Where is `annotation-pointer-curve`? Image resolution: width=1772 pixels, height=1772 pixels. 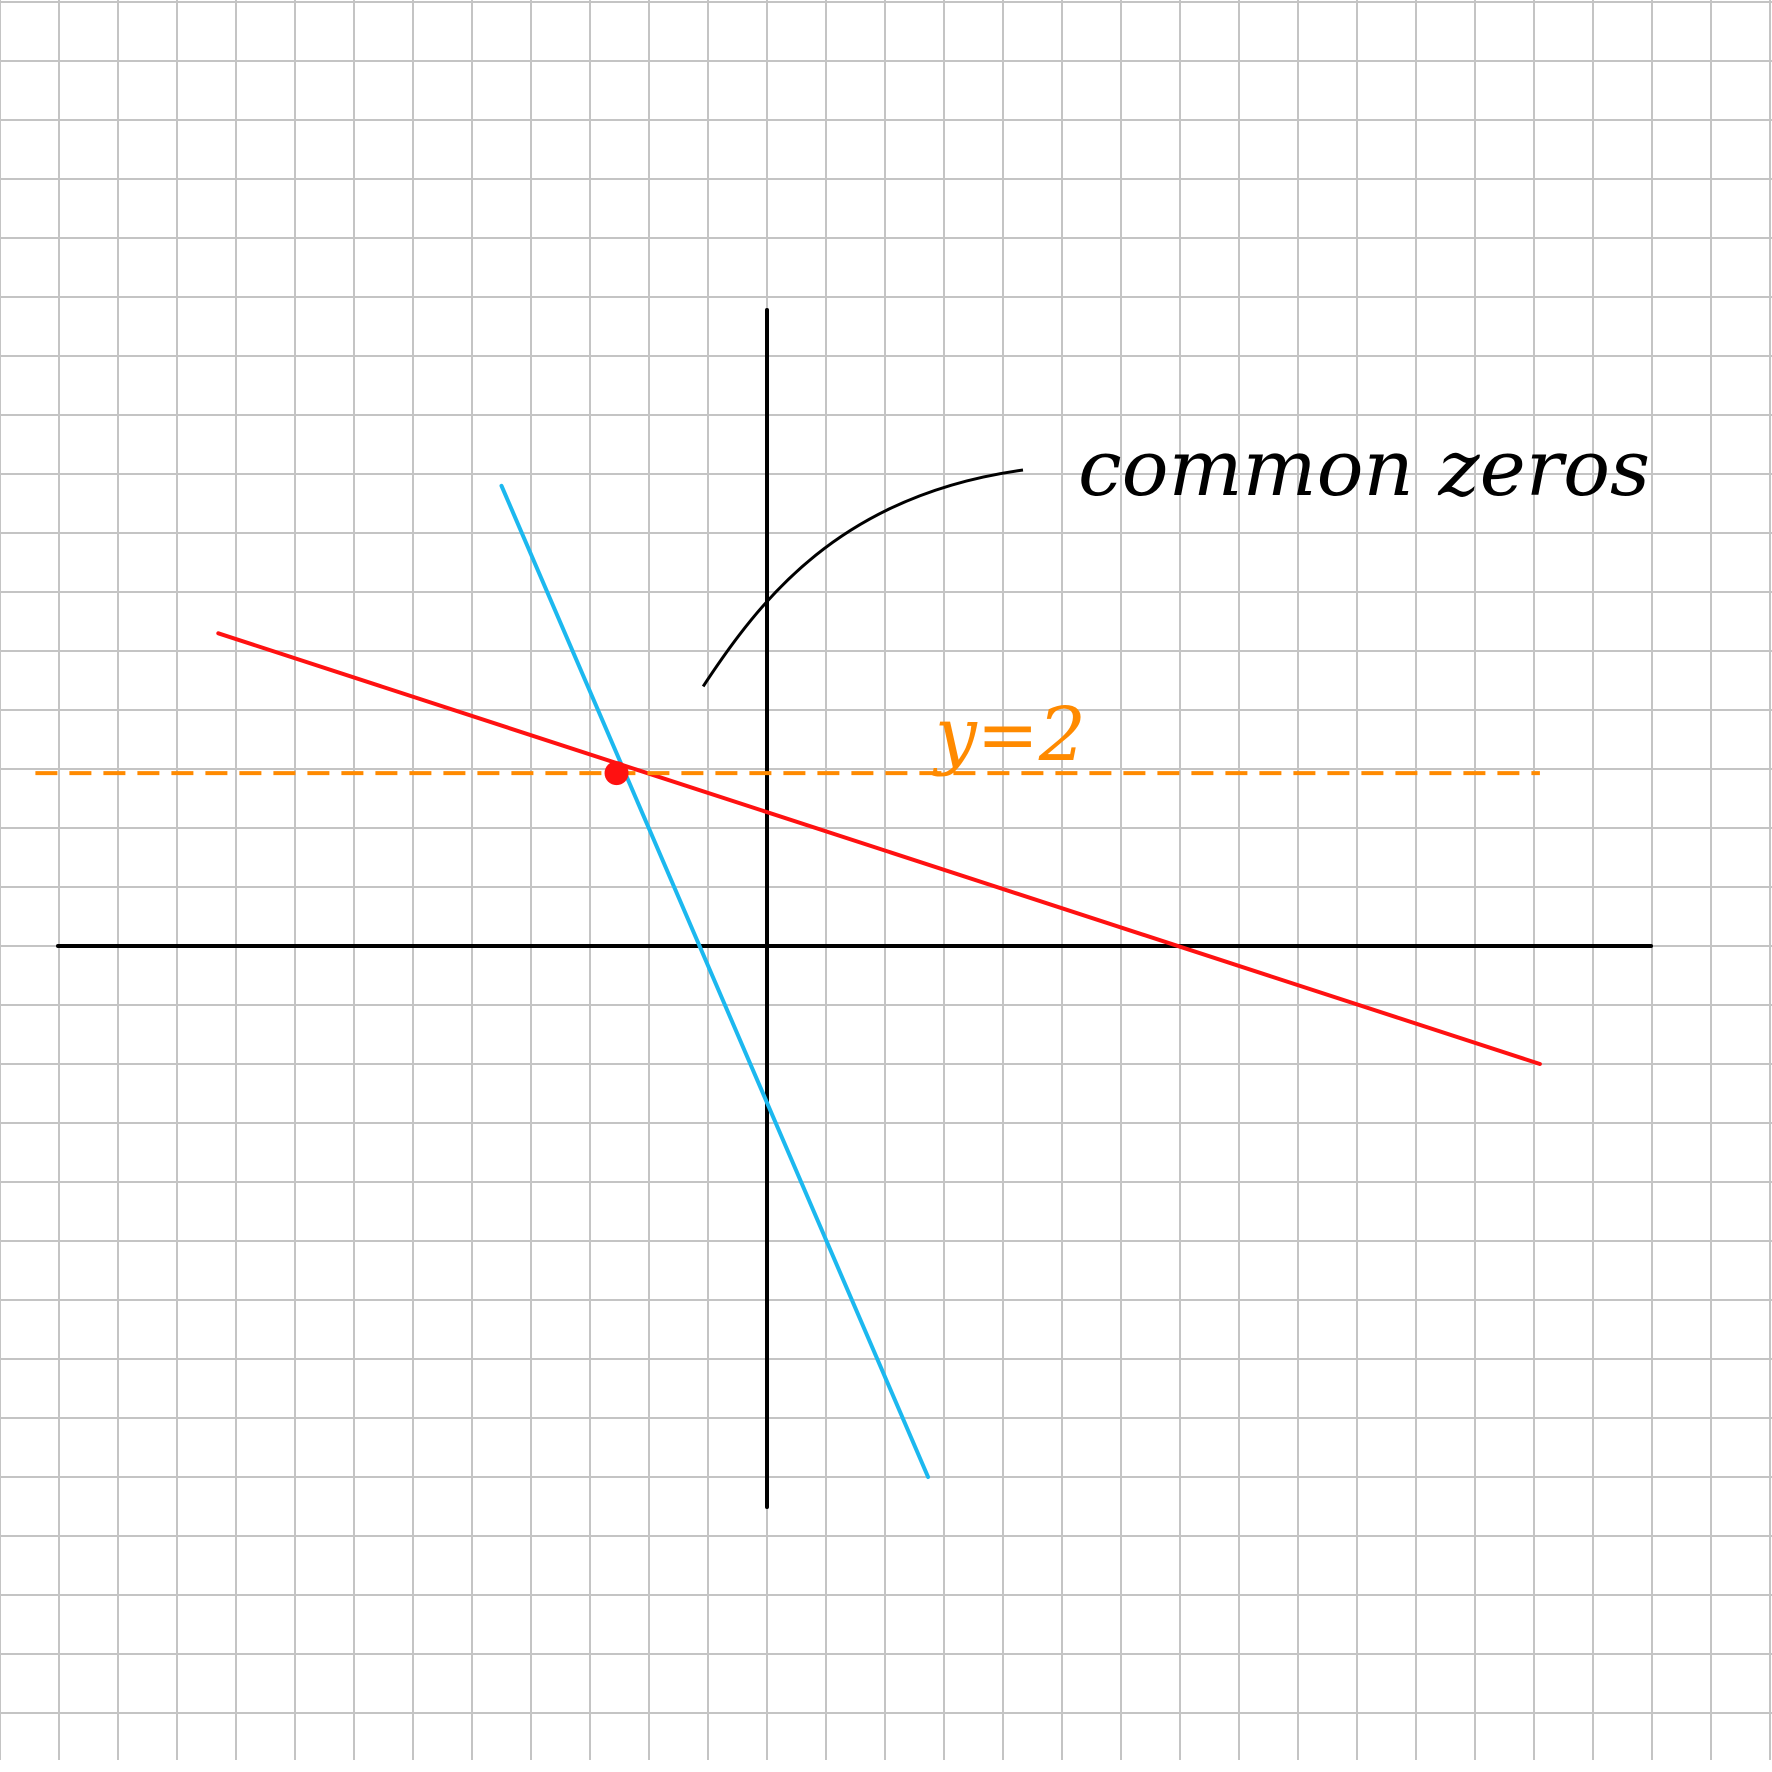
annotation-pointer-curve is located at coordinates (862, 578).